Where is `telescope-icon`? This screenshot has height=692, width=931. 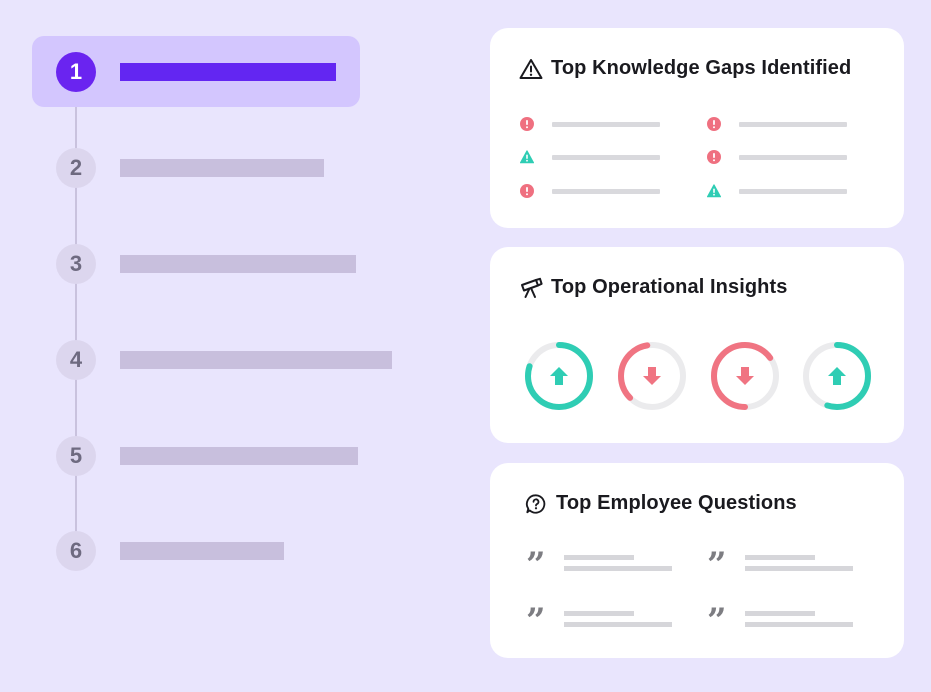
telescope-icon is located at coordinates (532, 287).